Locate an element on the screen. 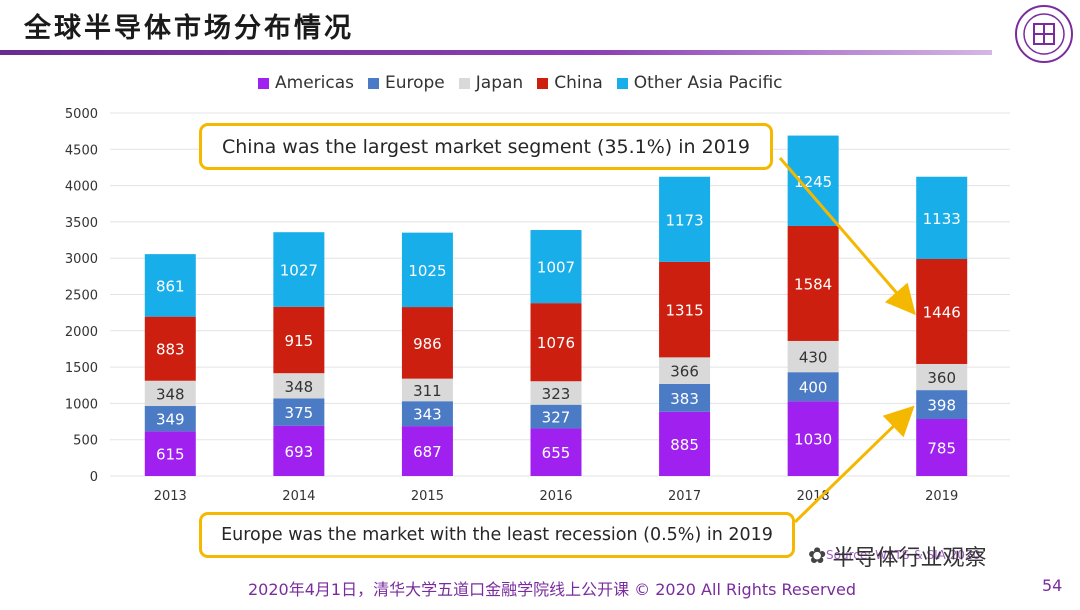 This screenshot has height=610, width=1080. data-label: 785 is located at coordinates (941, 449).